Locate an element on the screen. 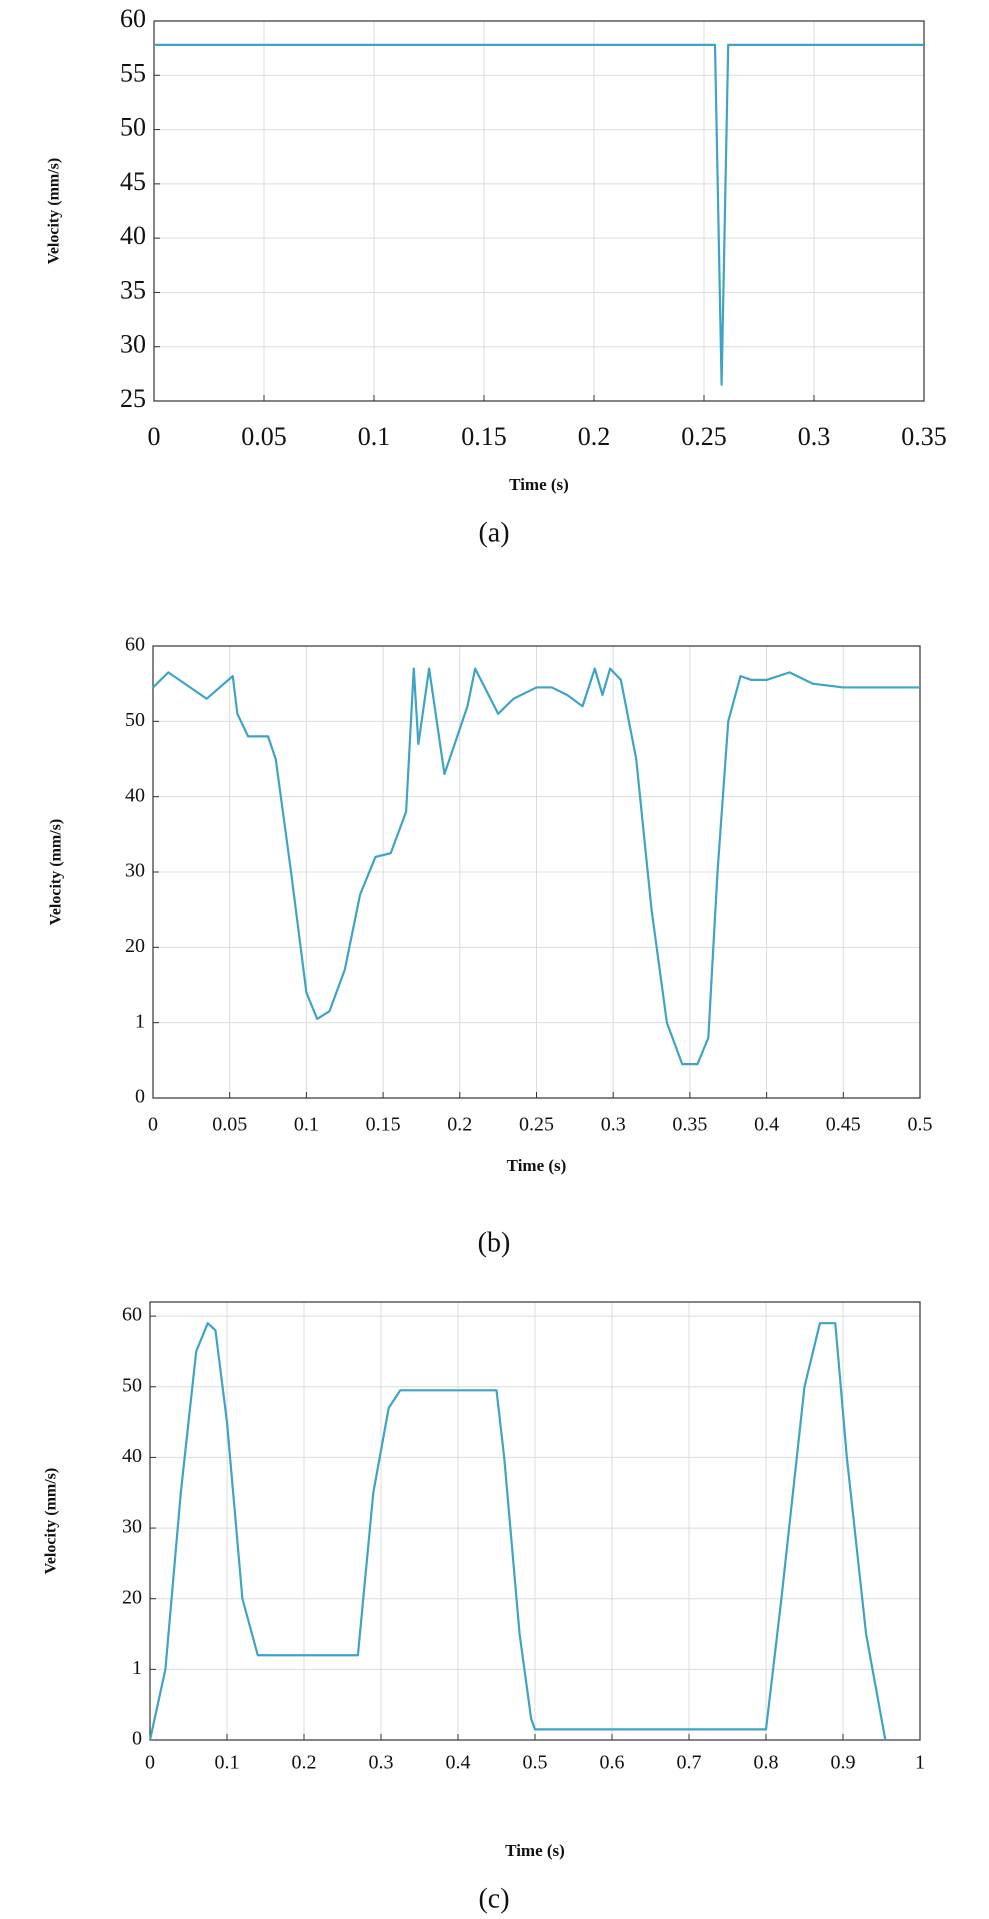 The height and width of the screenshot is (1919, 989). caption: (b) is located at coordinates (494, 1242).